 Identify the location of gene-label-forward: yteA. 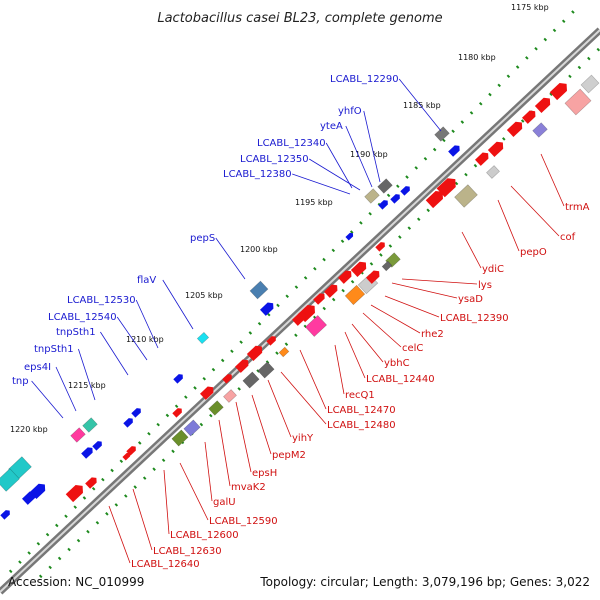
(331, 126).